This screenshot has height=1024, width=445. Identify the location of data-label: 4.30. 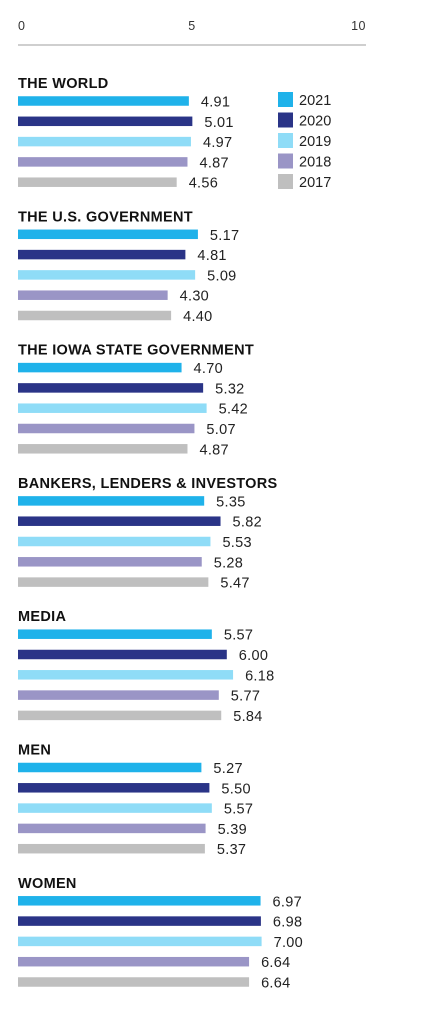
(194, 297).